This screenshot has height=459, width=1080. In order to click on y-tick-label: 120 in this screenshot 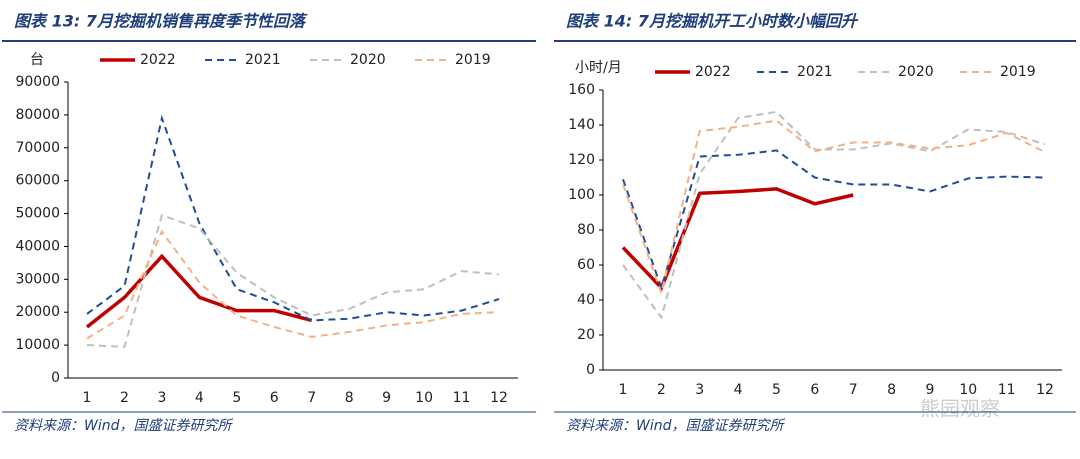, I will do `click(581, 160)`.